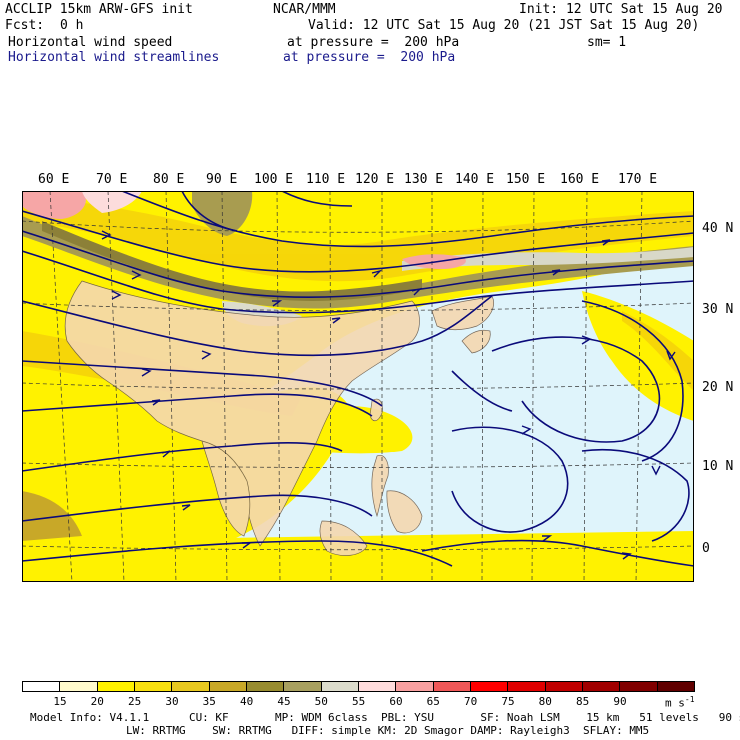  What do you see at coordinates (545, 701) in the screenshot?
I see `colorbar-label: 80` at bounding box center [545, 701].